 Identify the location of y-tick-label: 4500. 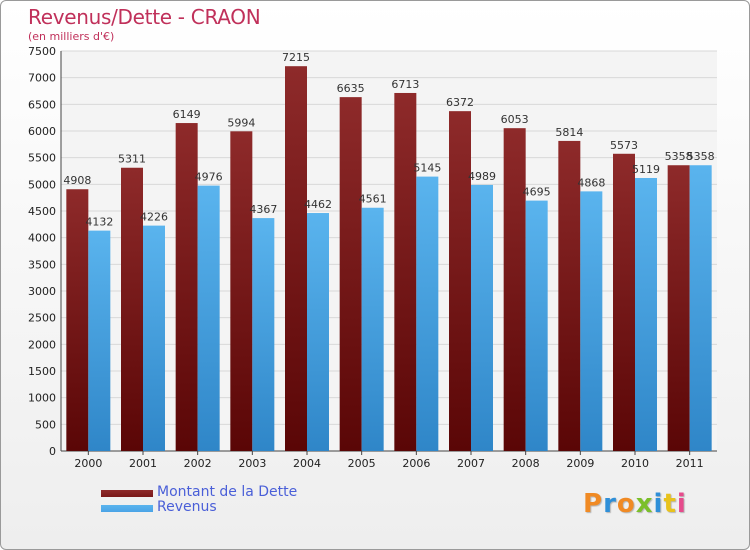
(42, 211).